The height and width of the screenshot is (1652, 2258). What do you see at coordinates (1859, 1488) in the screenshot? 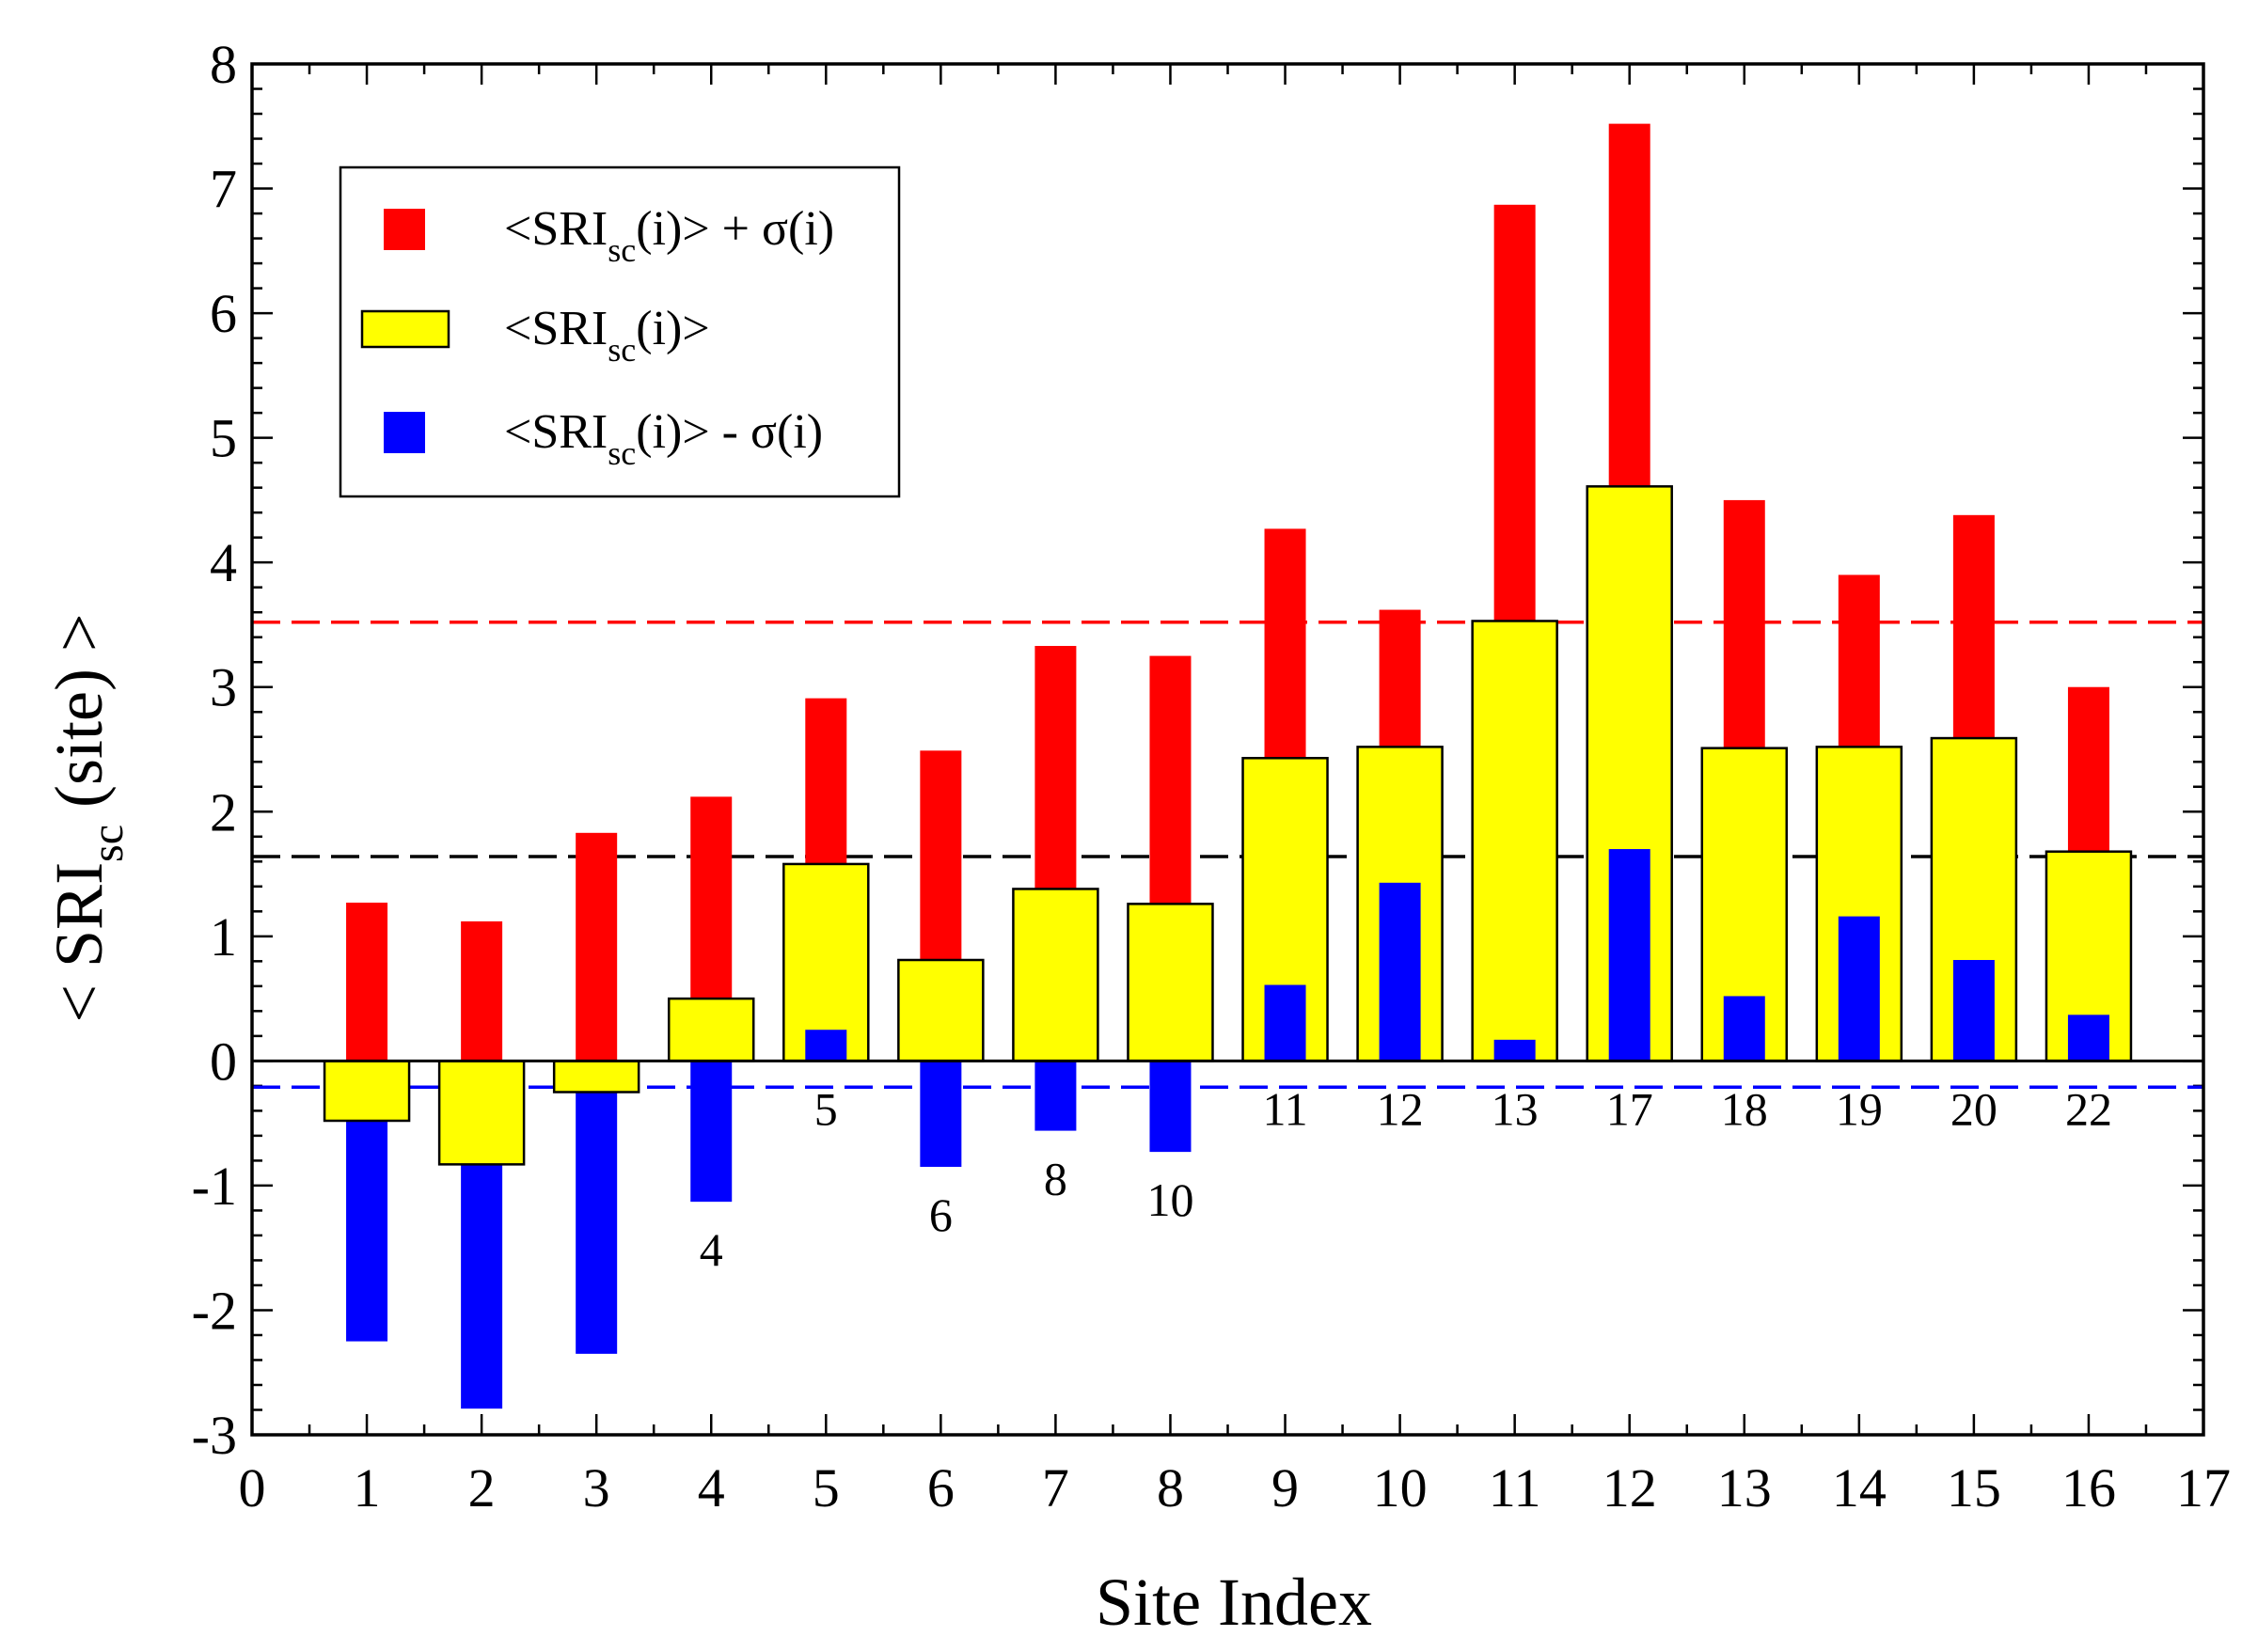
I see `x-tick-label: 14` at bounding box center [1859, 1488].